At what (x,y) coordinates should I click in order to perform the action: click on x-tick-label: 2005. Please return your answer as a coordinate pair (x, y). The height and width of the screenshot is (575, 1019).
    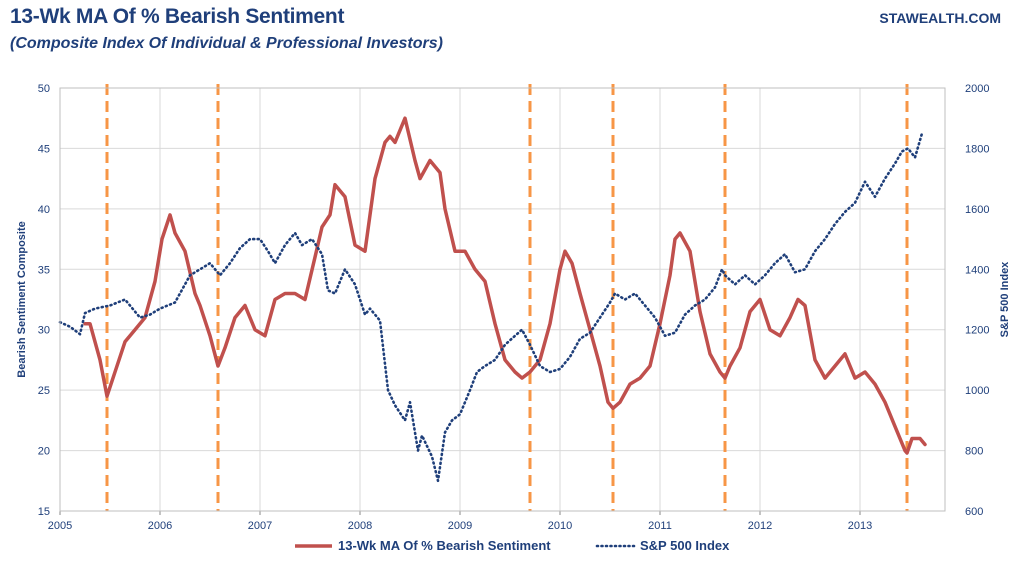
    Looking at the image, I should click on (60, 526).